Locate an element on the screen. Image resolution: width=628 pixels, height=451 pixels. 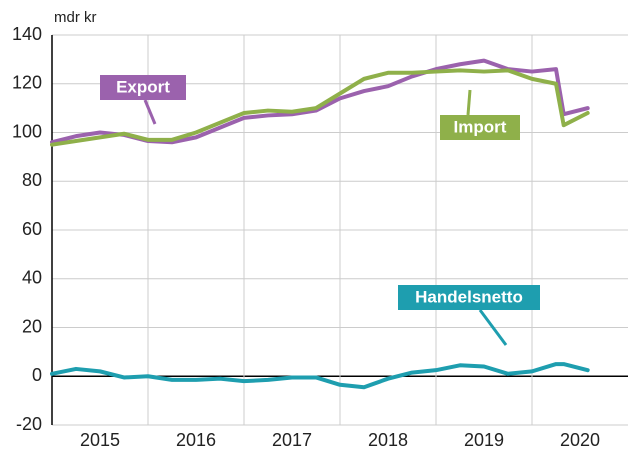
legend-label: Import is located at coordinates (480, 126).